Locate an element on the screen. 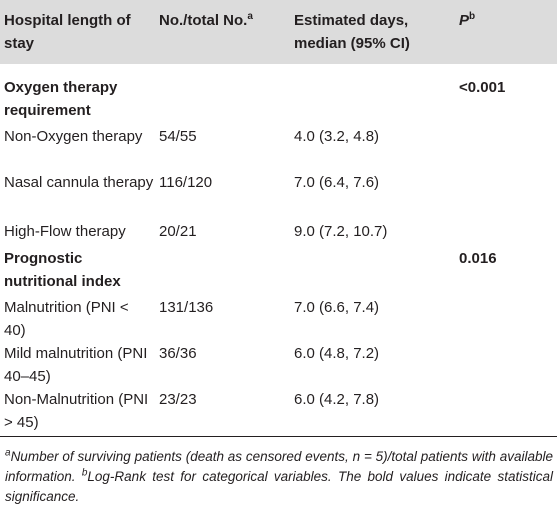 This screenshot has width=557, height=511. row-count: 36/36 is located at coordinates (178, 353).